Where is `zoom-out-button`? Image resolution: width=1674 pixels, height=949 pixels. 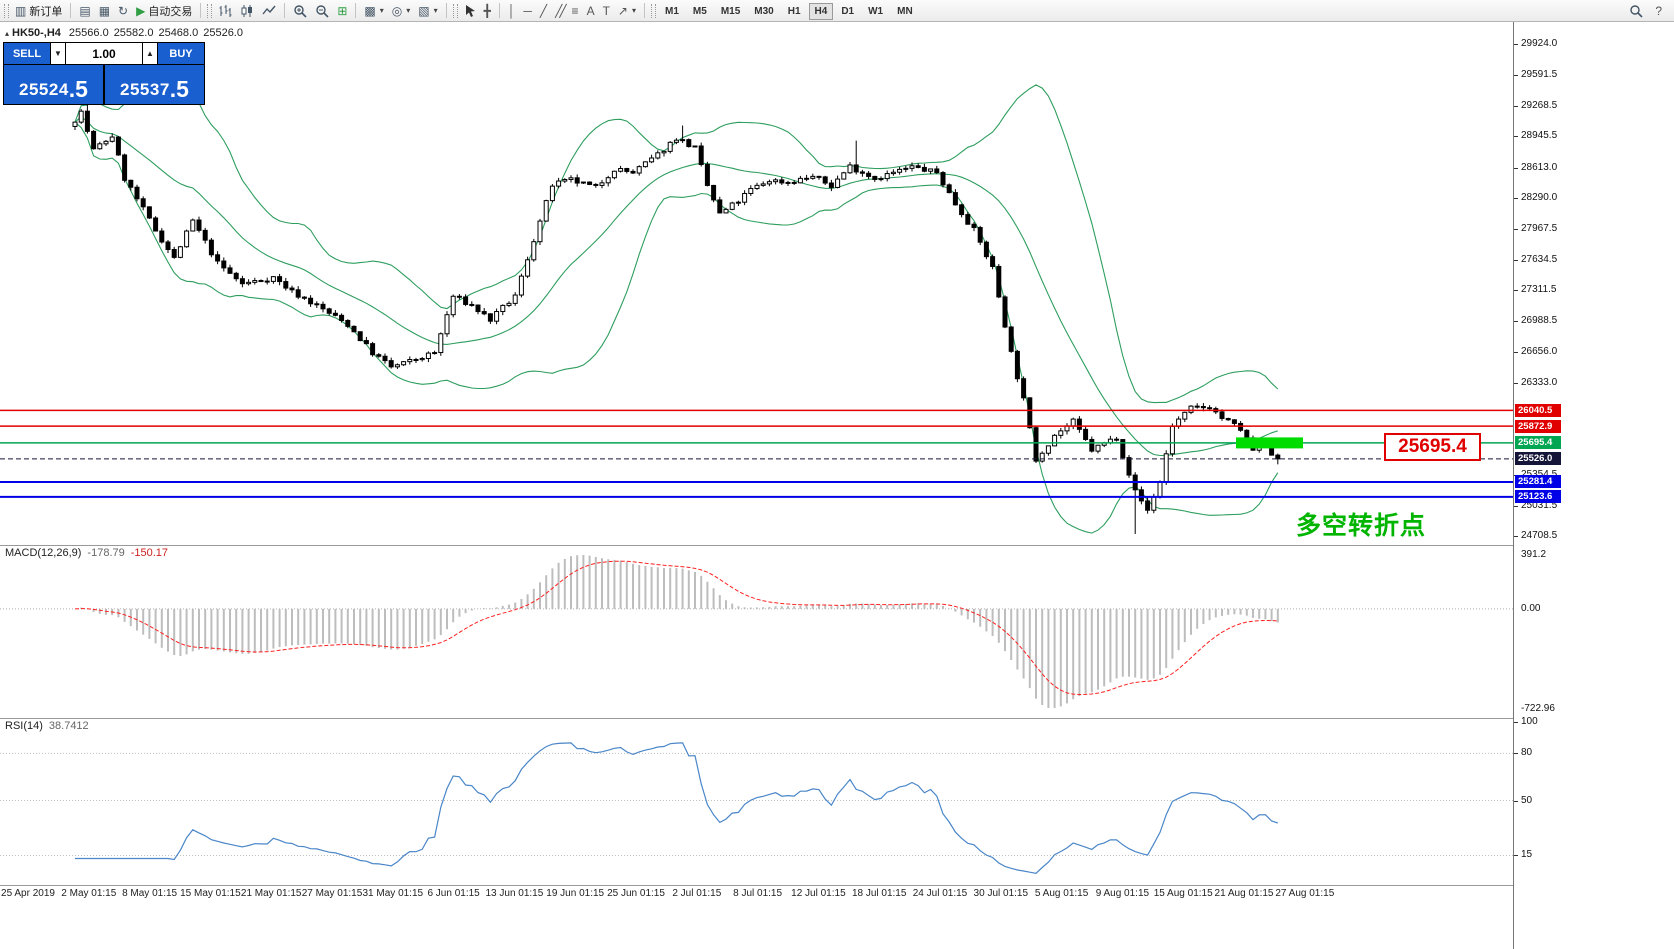 zoom-out-button is located at coordinates (322, 10).